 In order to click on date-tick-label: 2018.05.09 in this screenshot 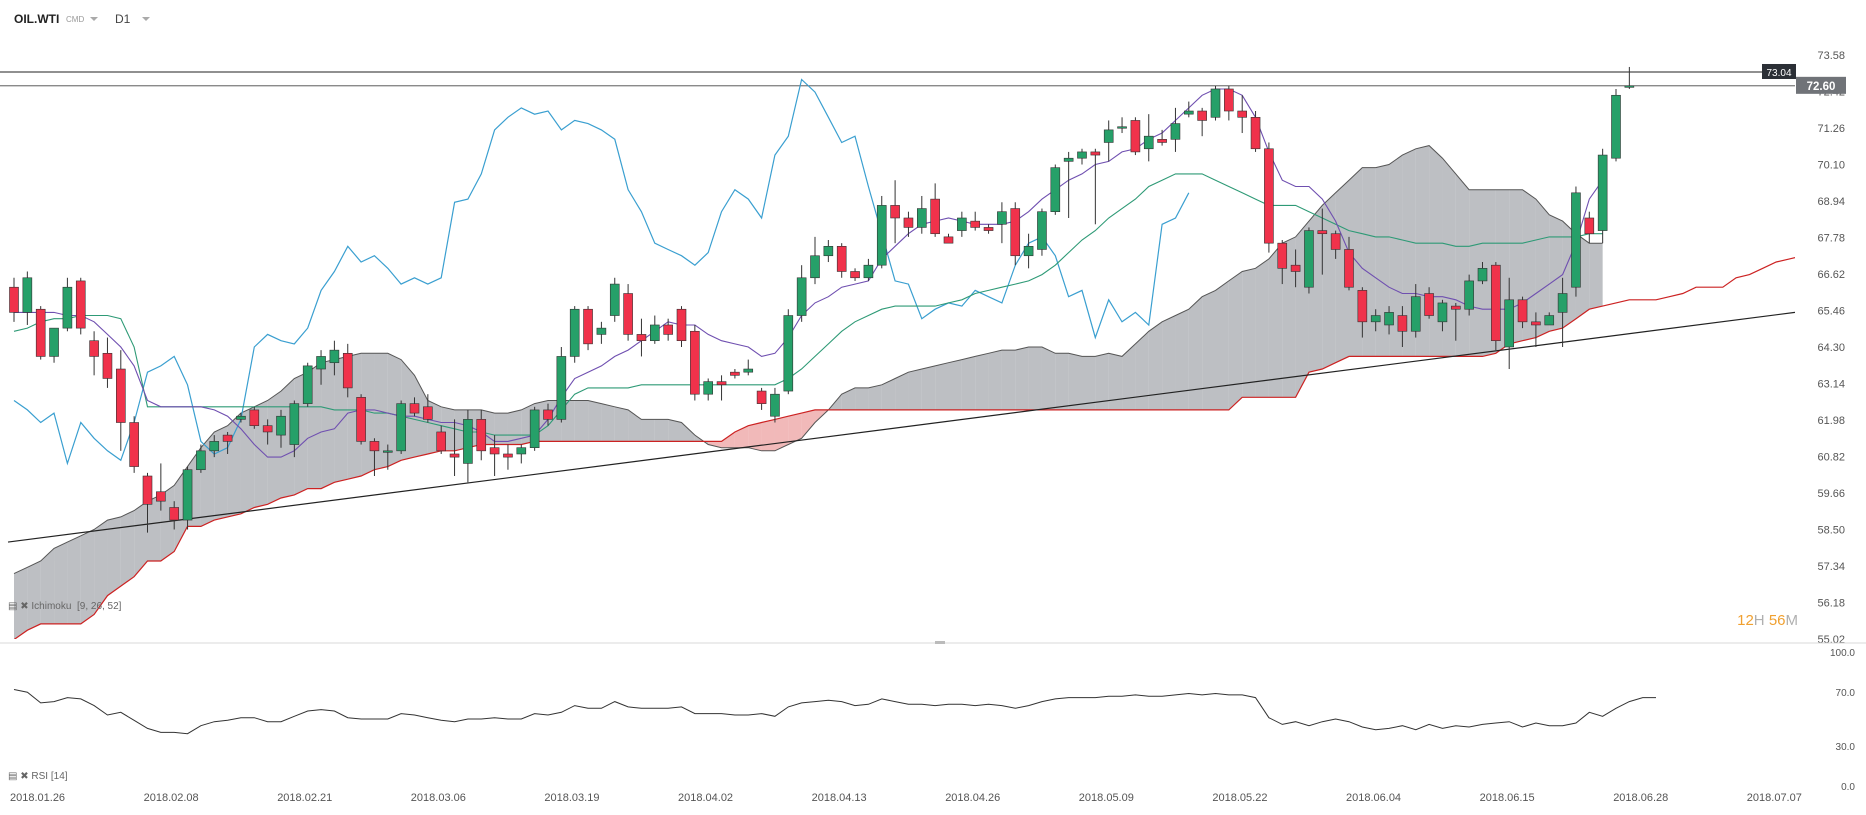, I will do `click(1106, 798)`.